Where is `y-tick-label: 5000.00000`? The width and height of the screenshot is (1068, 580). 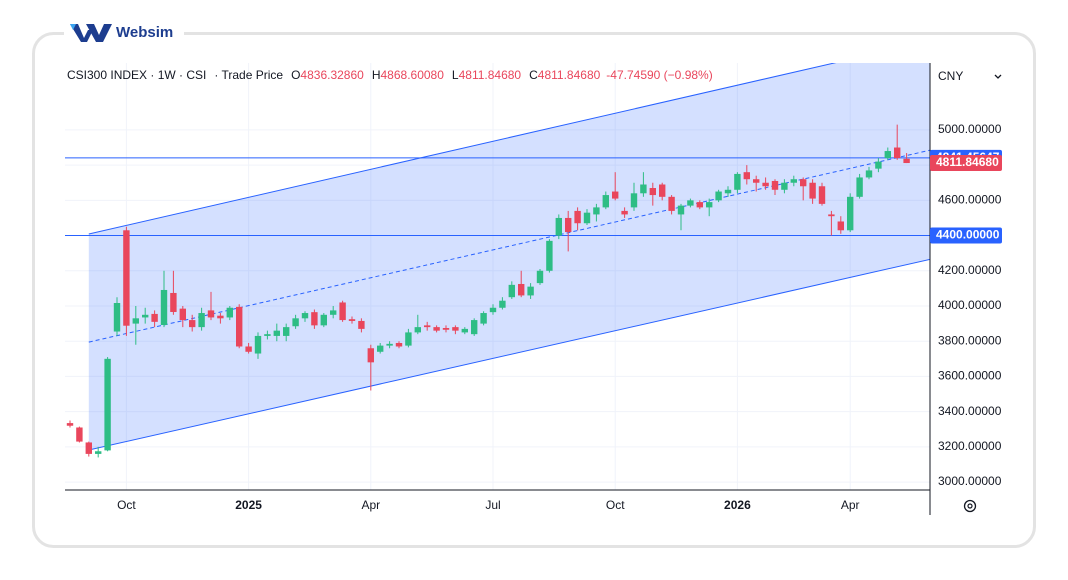 y-tick-label: 5000.00000 is located at coordinates (970, 129).